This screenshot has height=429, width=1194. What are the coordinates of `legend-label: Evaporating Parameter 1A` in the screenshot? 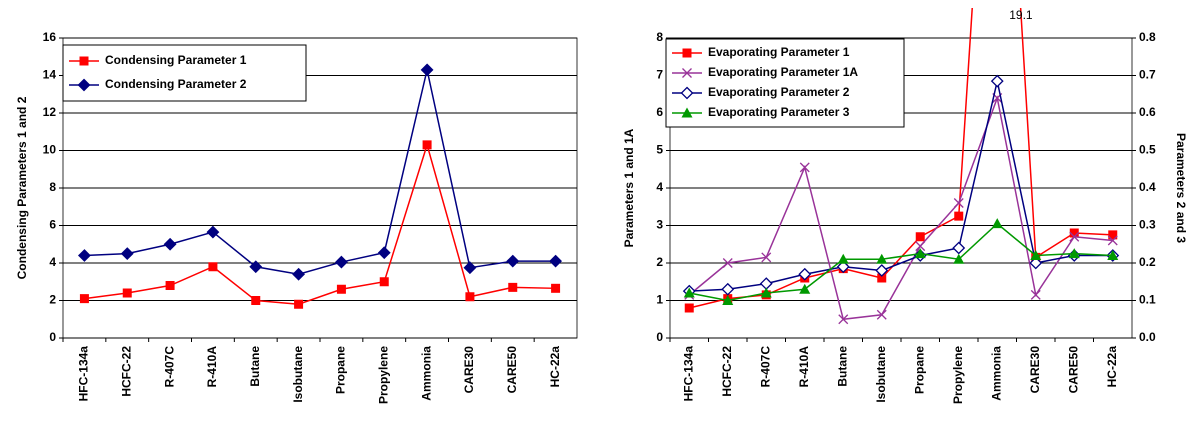 It's located at (783, 72).